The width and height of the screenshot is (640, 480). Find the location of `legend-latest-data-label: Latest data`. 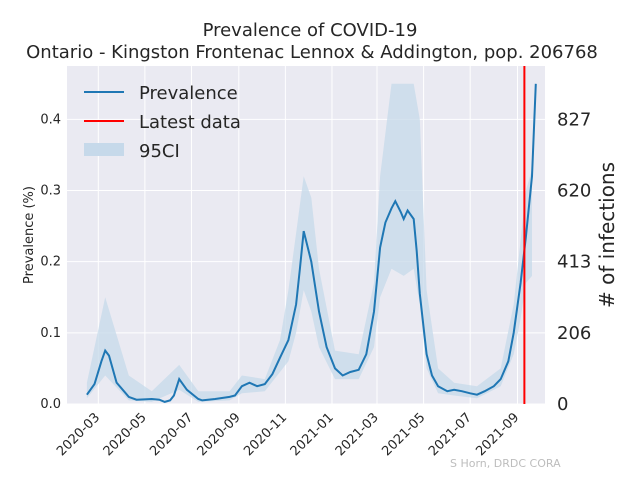

legend-latest-data-label: Latest data is located at coordinates (190, 122).